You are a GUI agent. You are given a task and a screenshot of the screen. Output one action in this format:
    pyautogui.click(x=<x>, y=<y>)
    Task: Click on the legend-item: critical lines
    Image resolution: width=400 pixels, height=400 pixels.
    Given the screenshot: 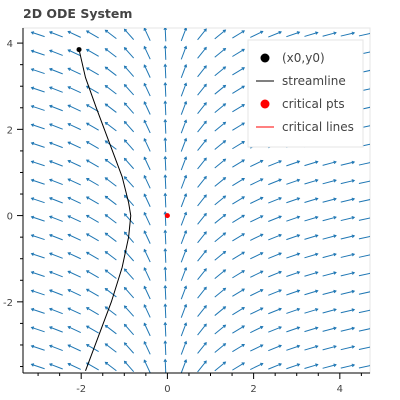 What is the action you would take?
    pyautogui.click(x=305, y=127)
    